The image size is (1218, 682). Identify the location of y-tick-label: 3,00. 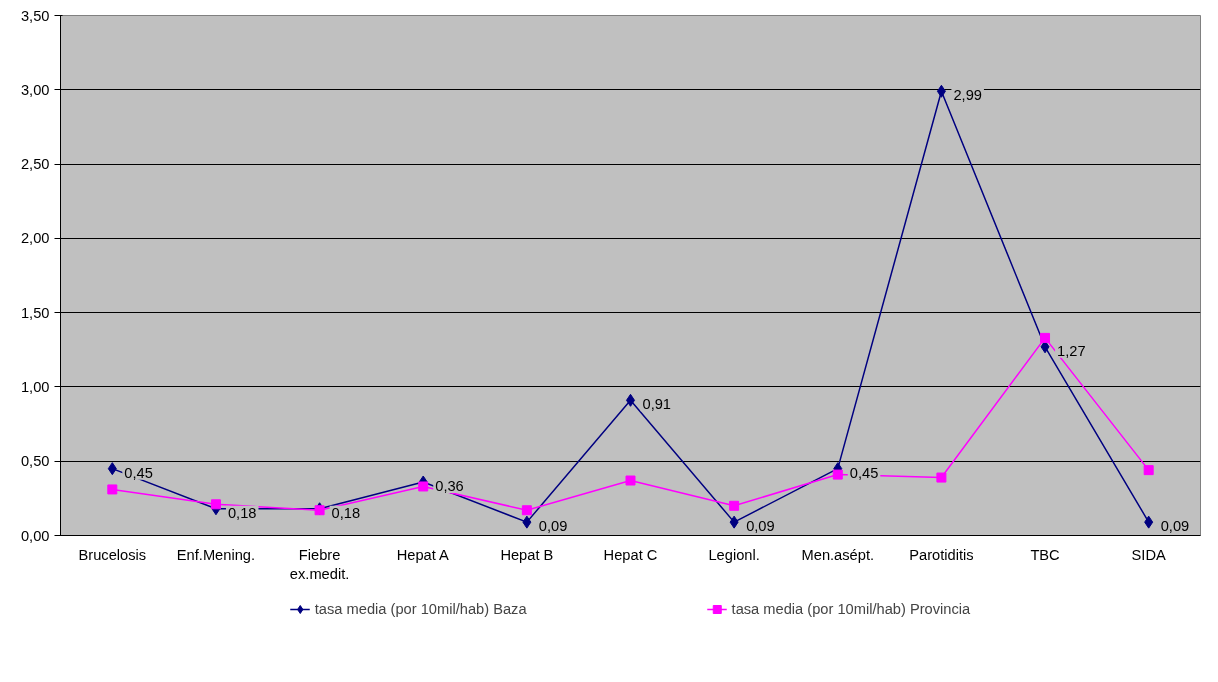
(35, 89).